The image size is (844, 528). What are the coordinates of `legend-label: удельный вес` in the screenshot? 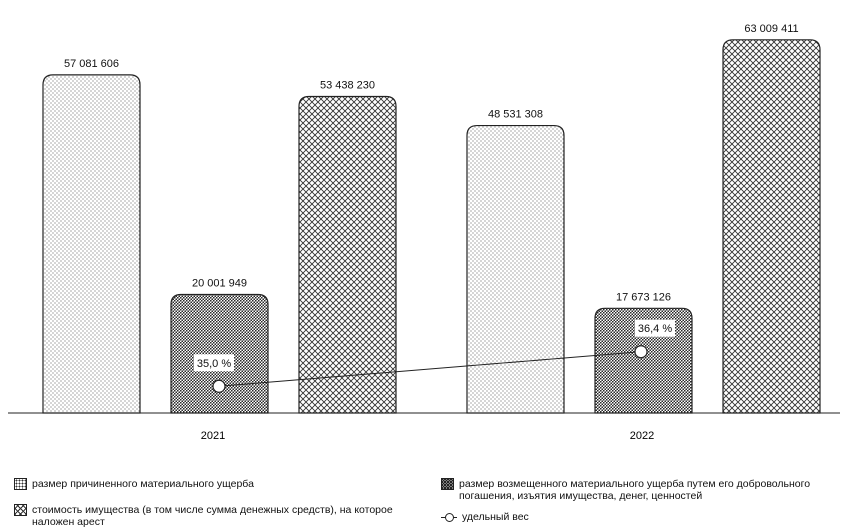 It's located at (495, 517).